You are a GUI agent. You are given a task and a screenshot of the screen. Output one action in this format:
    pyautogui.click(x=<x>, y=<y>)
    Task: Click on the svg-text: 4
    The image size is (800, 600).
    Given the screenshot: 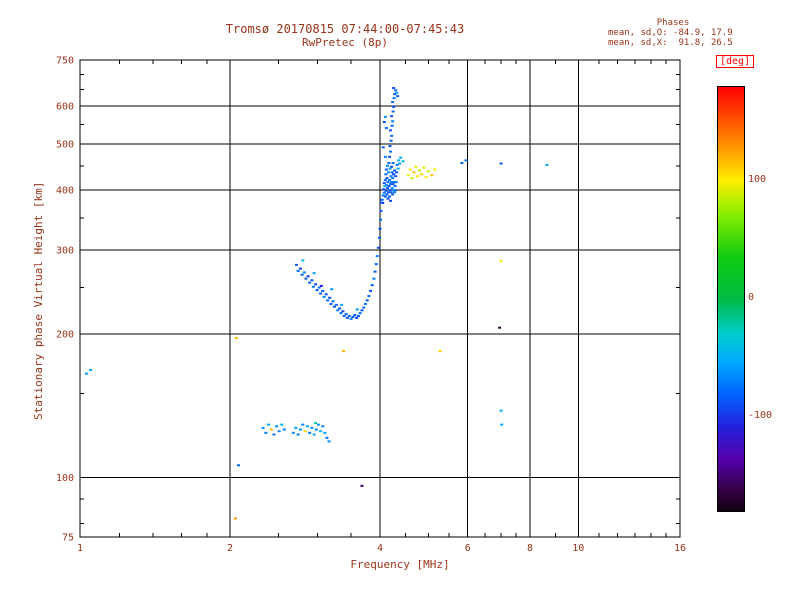 What is the action you would take?
    pyautogui.click(x=380, y=548)
    